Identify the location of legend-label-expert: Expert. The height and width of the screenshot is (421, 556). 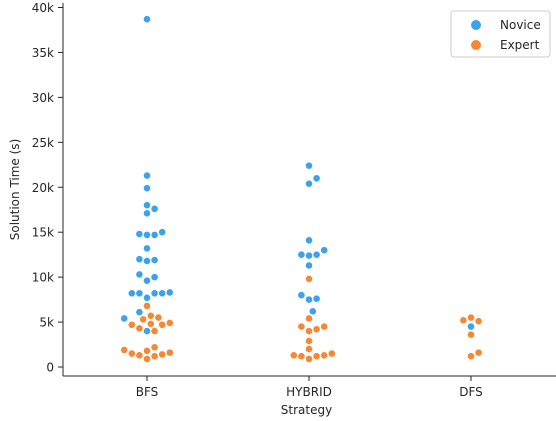
(520, 45).